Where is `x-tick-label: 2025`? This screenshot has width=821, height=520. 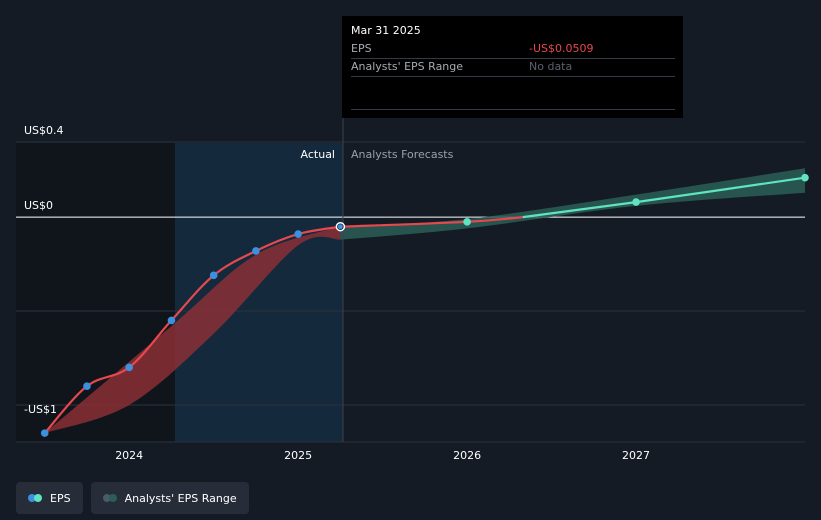
x-tick-label: 2025 is located at coordinates (298, 455).